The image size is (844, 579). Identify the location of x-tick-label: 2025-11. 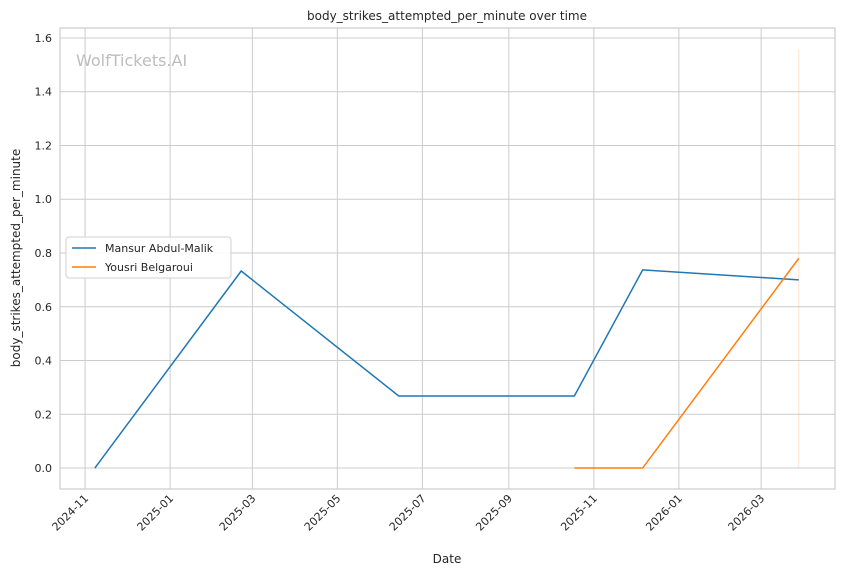
(579, 513).